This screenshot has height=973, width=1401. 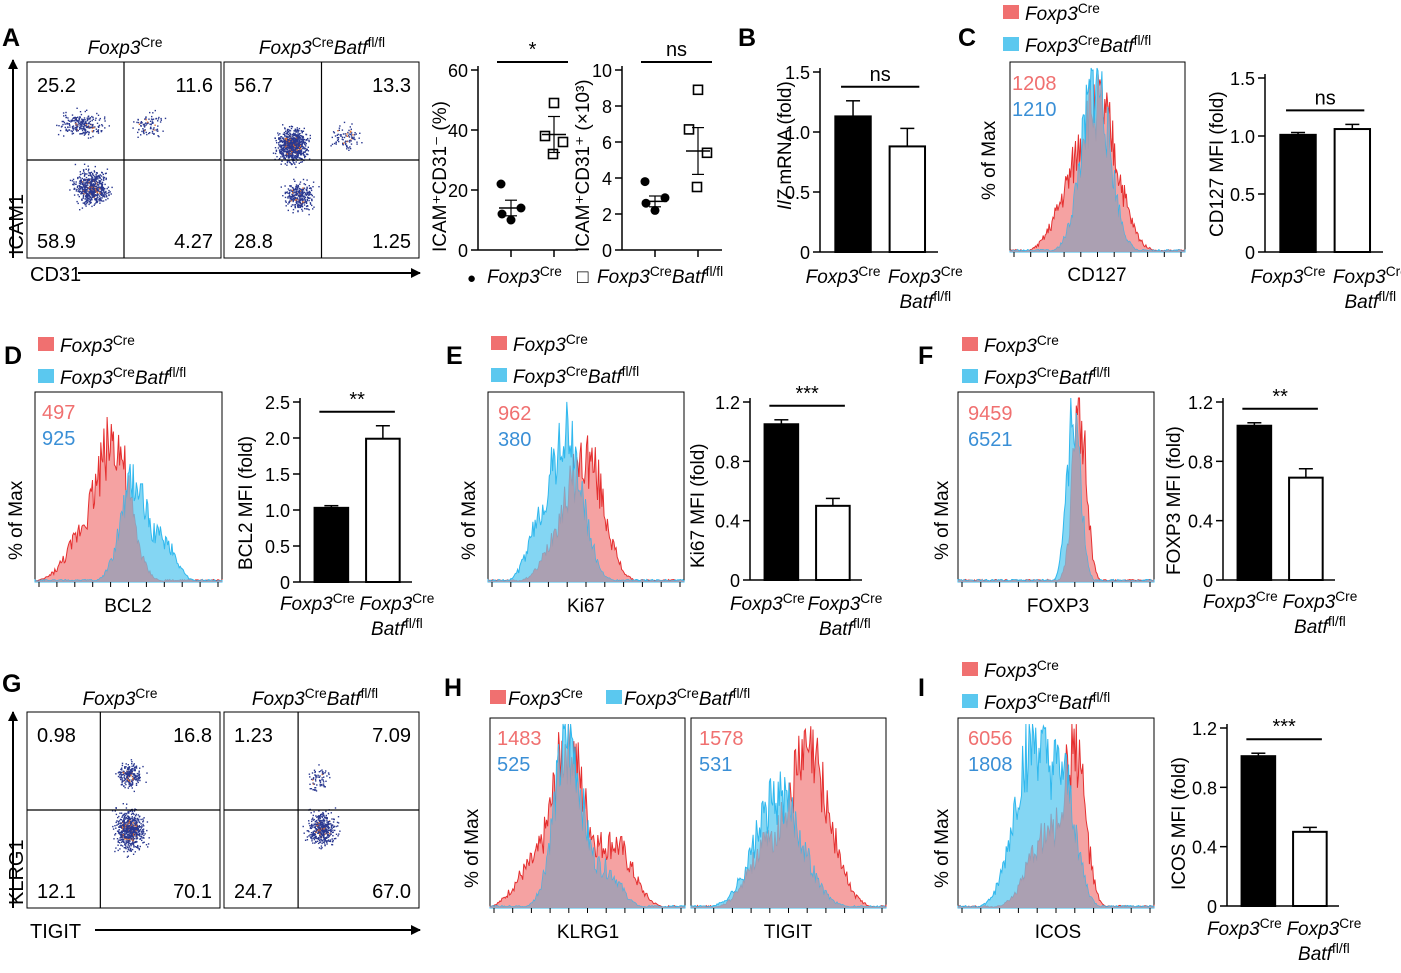 What do you see at coordinates (315, 698) in the screenshot?
I see `panel-g-title-ko: Foxp3CreBatffl/fl` at bounding box center [315, 698].